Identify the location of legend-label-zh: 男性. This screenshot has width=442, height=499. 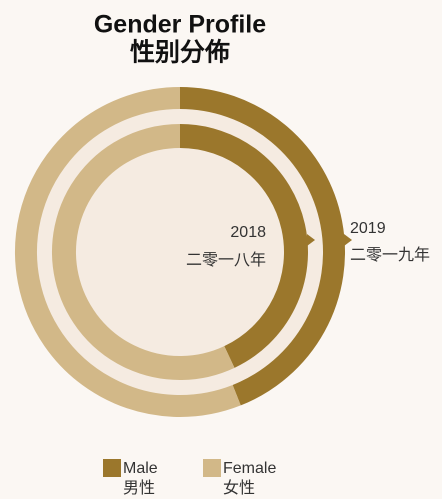
(139, 488).